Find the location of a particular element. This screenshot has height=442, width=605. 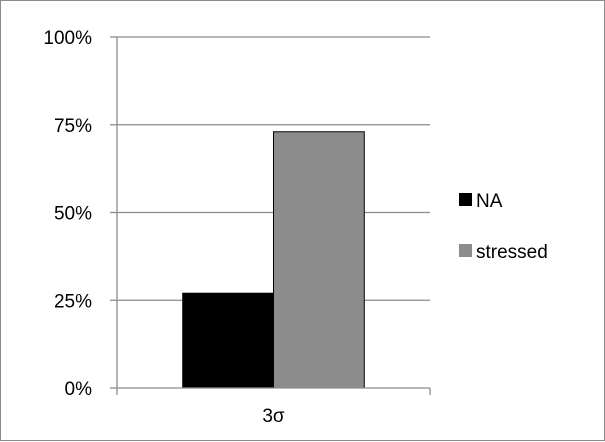

y-tick-label: 50% is located at coordinates (73, 214).